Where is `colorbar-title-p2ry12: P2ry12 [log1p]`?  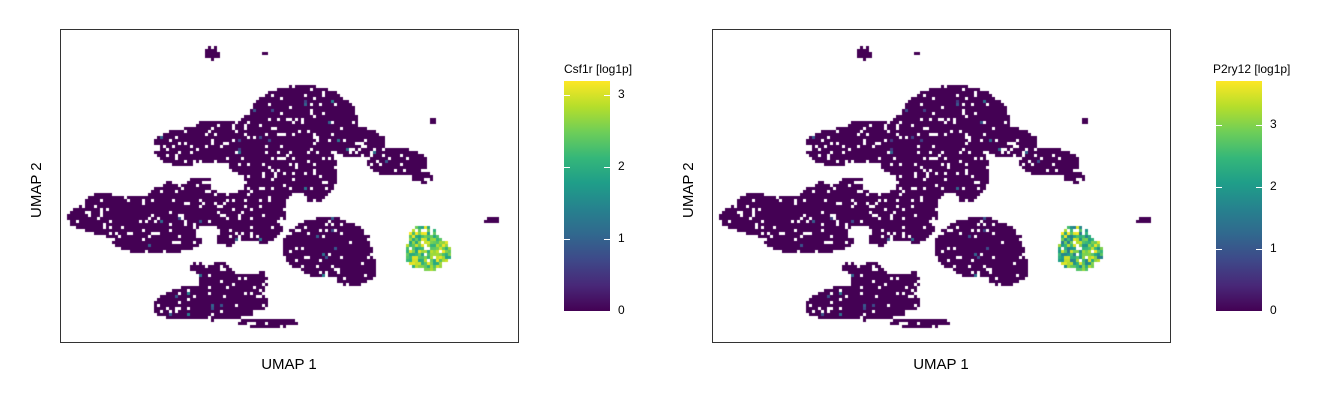
colorbar-title-p2ry12: P2ry12 [log1p] is located at coordinates (1252, 69).